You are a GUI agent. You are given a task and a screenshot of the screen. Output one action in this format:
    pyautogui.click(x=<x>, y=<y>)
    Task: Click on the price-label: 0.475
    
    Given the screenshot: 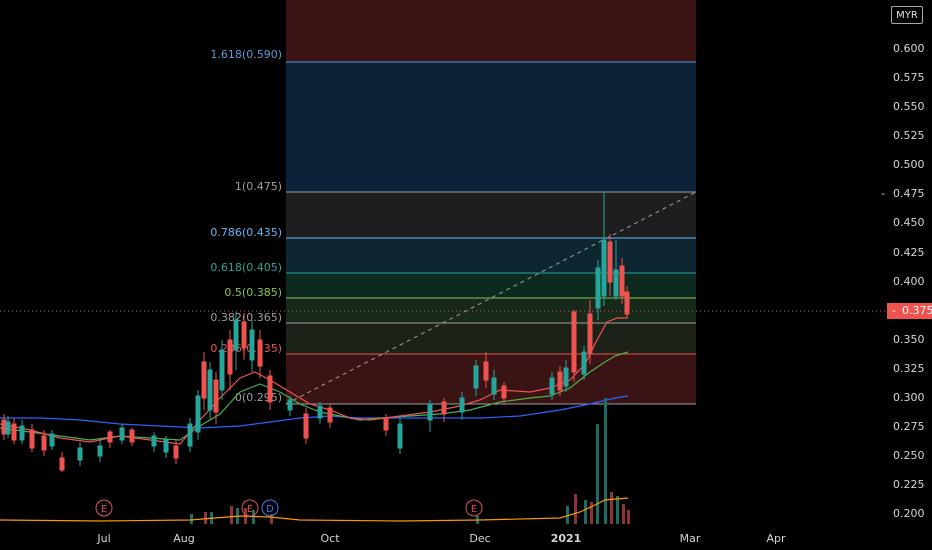 What is the action you would take?
    pyautogui.click(x=909, y=193)
    